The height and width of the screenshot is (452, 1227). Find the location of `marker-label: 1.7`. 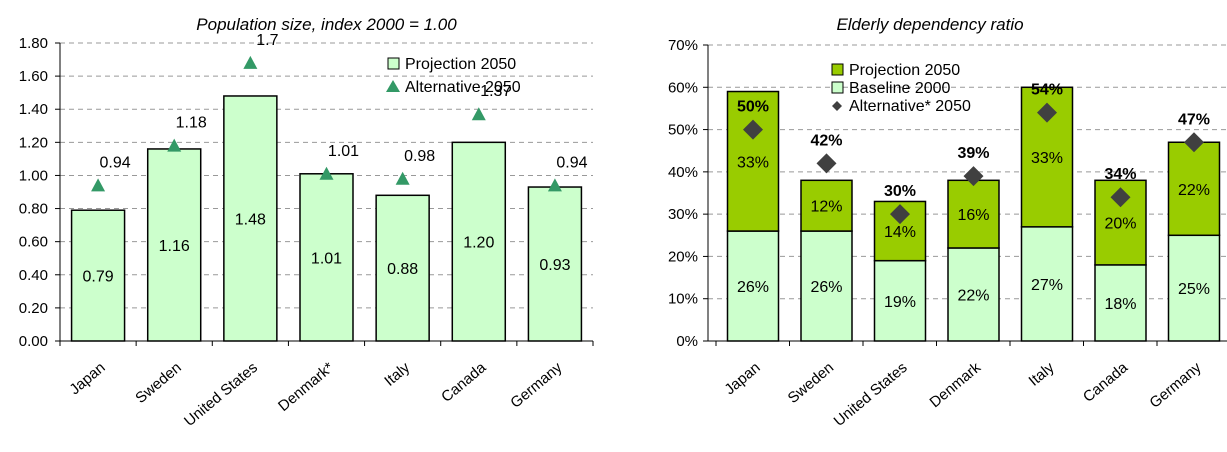

marker-label: 1.7 is located at coordinates (267, 40).